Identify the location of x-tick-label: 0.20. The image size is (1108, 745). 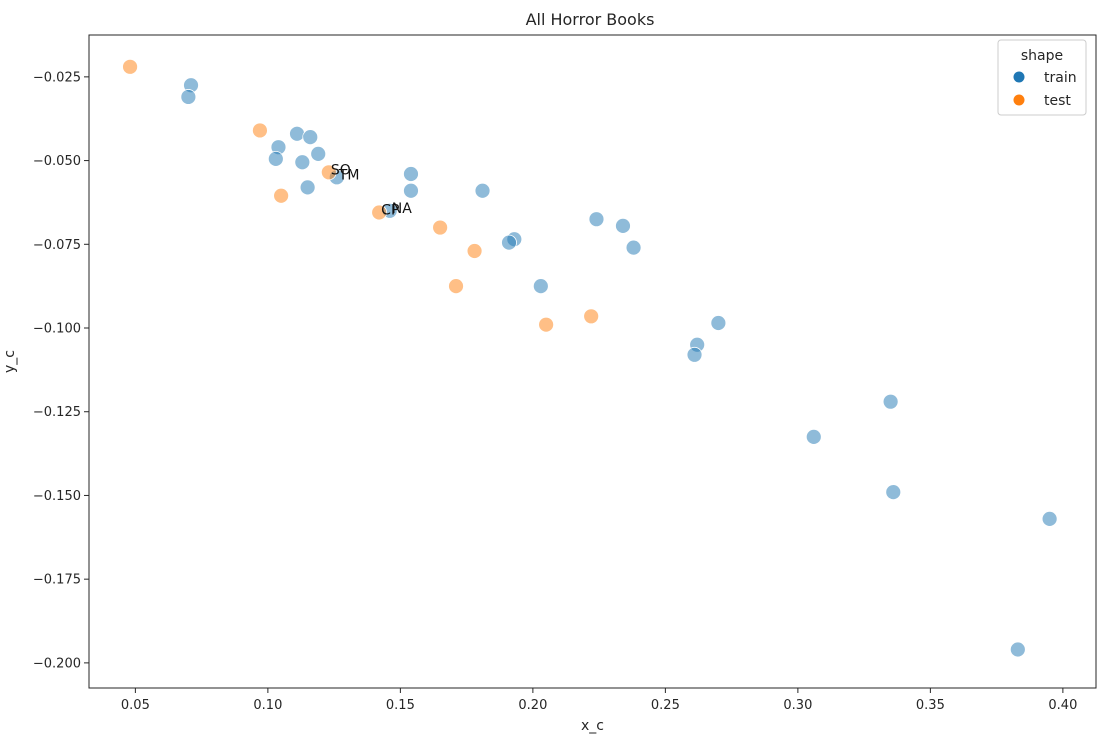
(532, 705).